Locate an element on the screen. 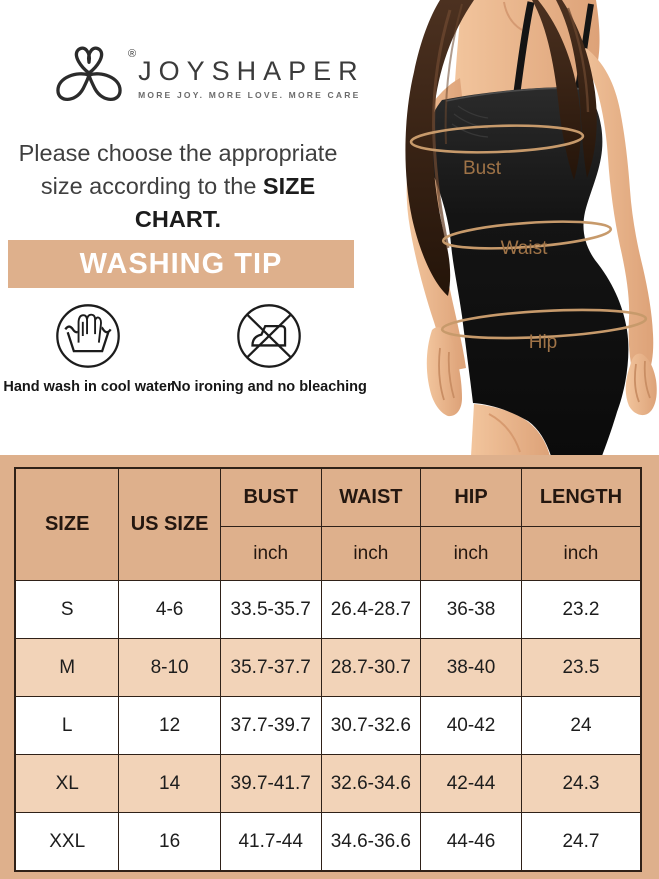  col-header-length: LENGTH is located at coordinates (581, 497).